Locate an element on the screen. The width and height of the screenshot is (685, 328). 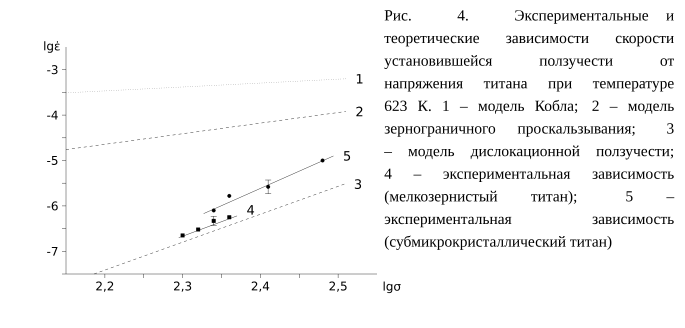
y-tick-label: -6 is located at coordinates (52, 205).